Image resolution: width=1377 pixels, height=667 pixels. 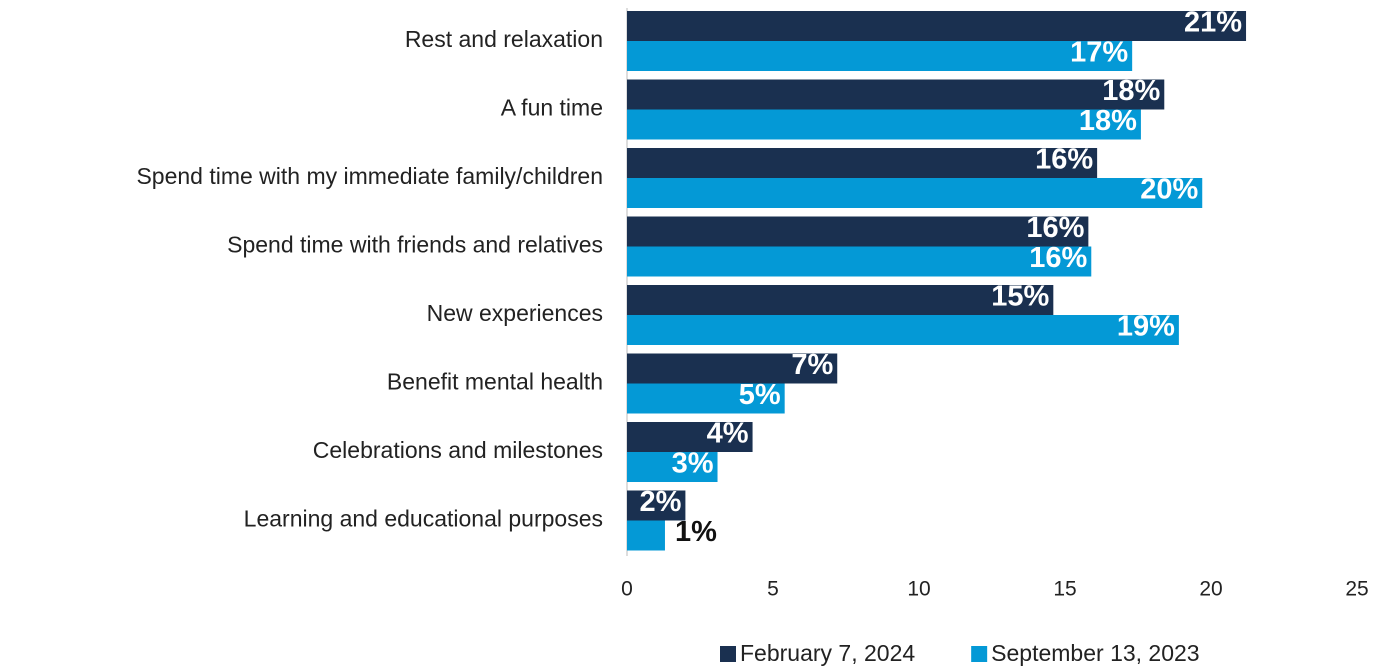 What do you see at coordinates (423, 519) in the screenshot?
I see `category-label: Learning and educational purposes` at bounding box center [423, 519].